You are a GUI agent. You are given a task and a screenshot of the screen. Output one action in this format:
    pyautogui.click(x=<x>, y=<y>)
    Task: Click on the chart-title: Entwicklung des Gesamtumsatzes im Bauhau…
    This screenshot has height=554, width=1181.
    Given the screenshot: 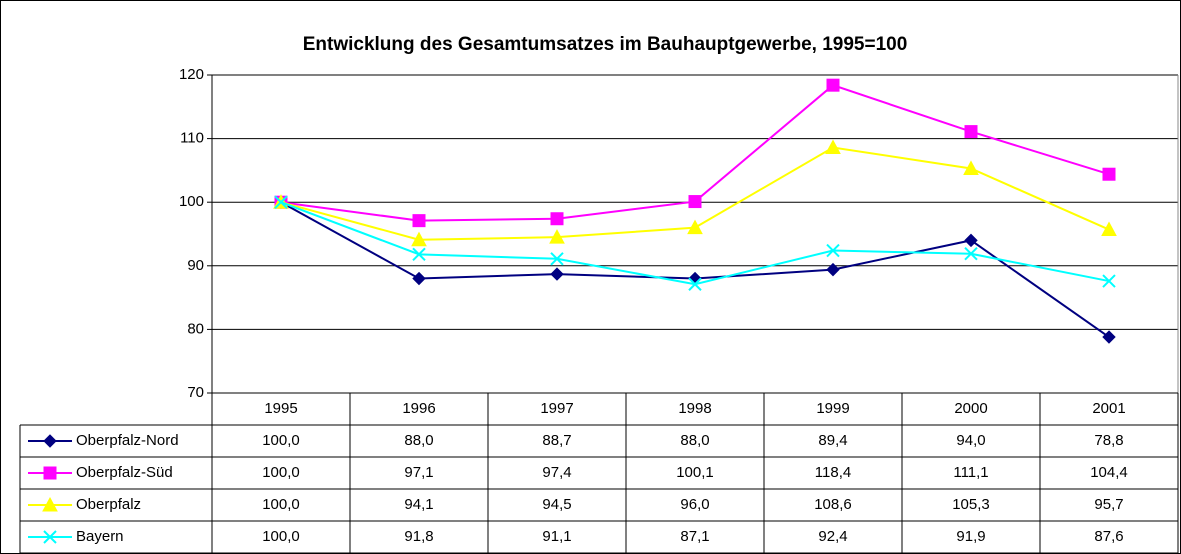 What is the action you would take?
    pyautogui.click(x=605, y=44)
    